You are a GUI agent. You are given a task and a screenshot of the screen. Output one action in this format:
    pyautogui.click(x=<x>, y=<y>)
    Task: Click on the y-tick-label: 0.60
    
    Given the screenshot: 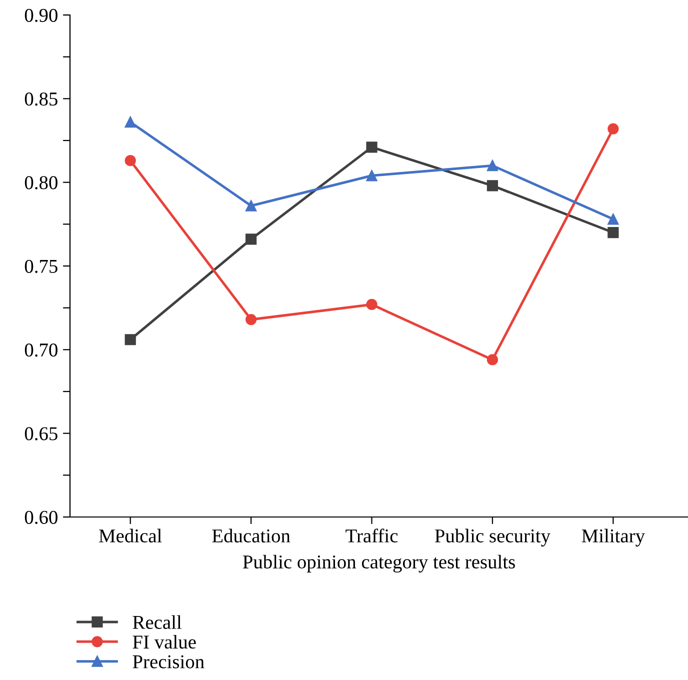 What is the action you would take?
    pyautogui.click(x=41, y=517)
    